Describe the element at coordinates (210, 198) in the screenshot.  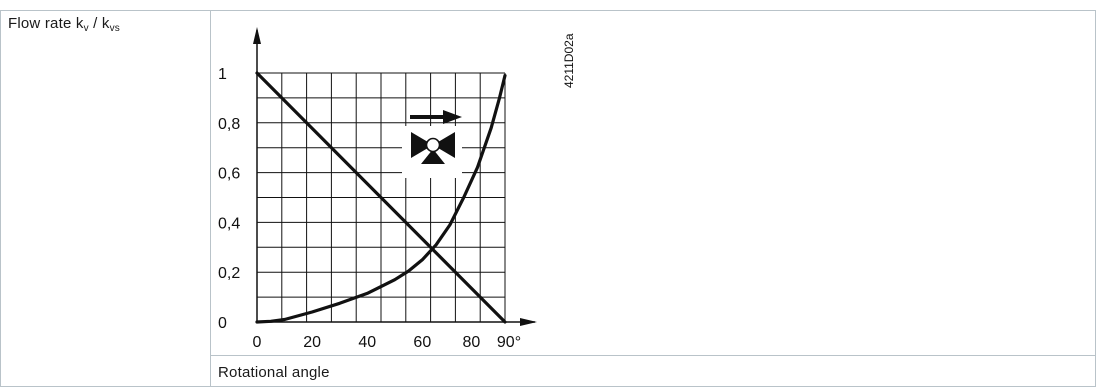
I see `table-column-divider` at that location.